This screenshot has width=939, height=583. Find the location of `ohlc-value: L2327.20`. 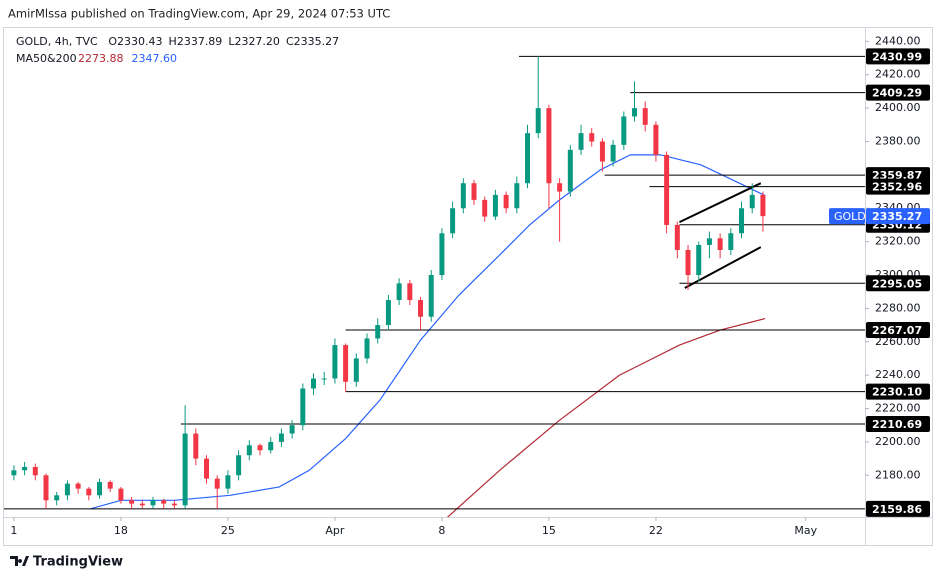

ohlc-value: L2327.20 is located at coordinates (254, 41).